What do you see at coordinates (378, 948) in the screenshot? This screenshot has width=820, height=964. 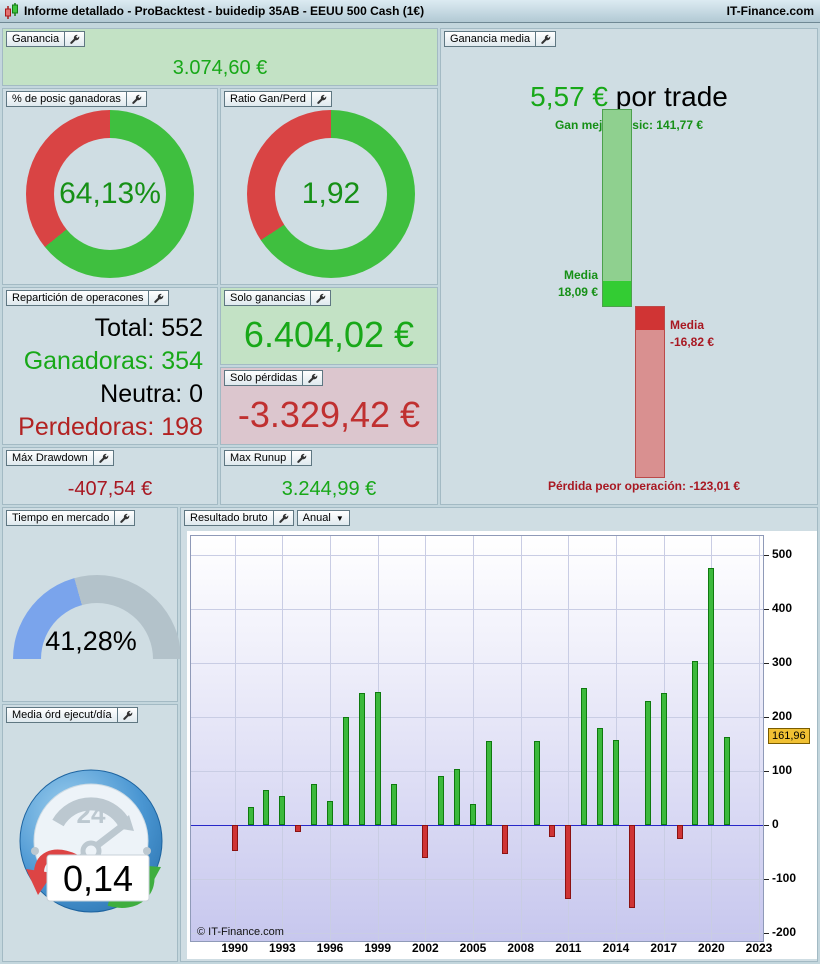 I see `x-tick-label: 1999` at bounding box center [378, 948].